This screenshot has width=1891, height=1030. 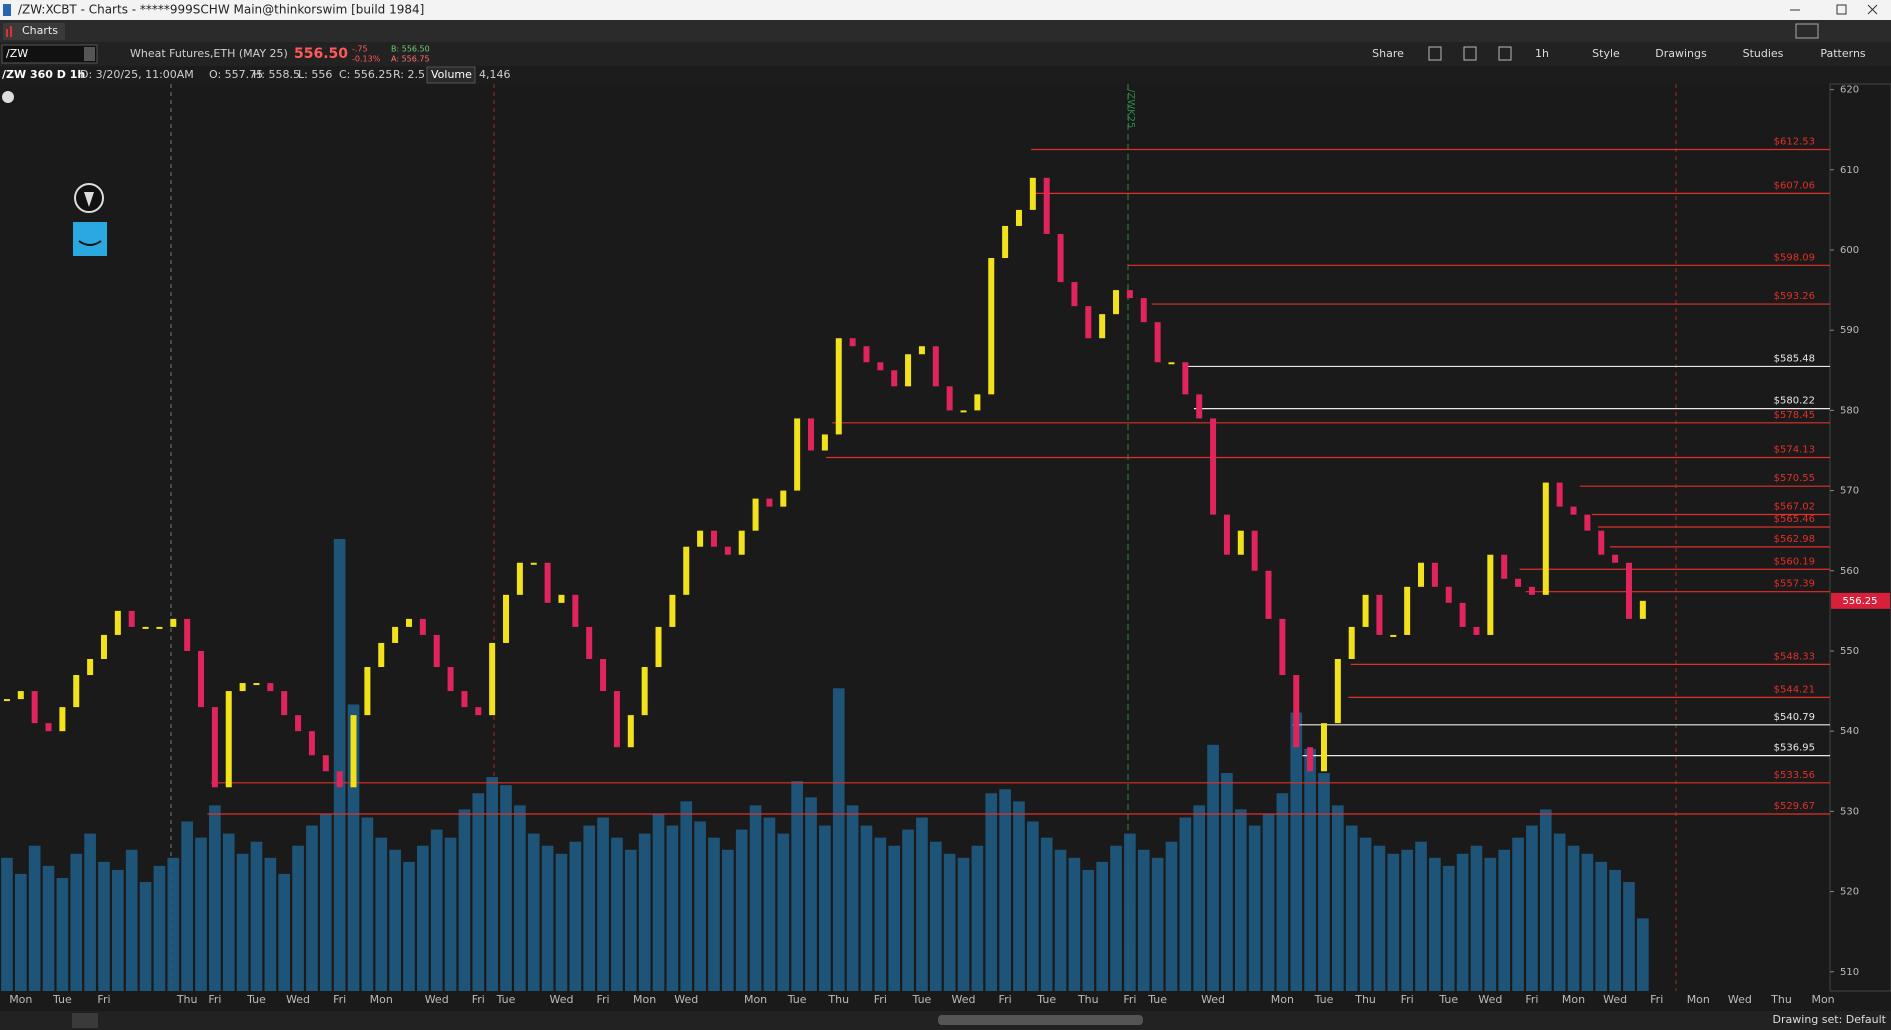 I want to click on title-bar, so click(x=945, y=10).